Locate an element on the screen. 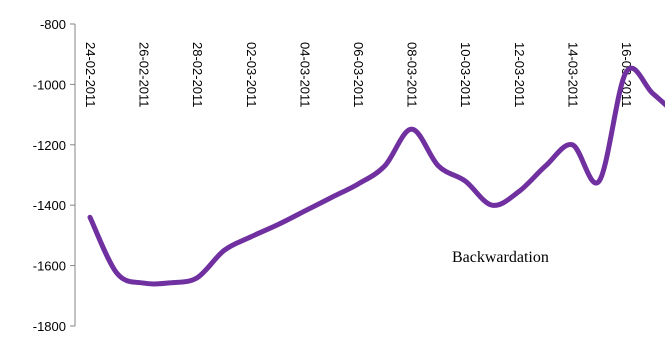 This screenshot has height=337, width=665. x-tick-label: 08-03-2011 is located at coordinates (412, 75).